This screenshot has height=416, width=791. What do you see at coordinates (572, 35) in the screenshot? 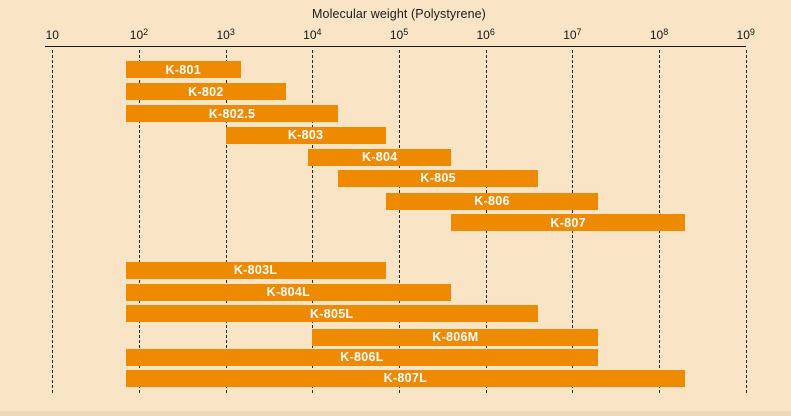
I see `x-tick-label-10e7: 10⁷` at bounding box center [572, 35].